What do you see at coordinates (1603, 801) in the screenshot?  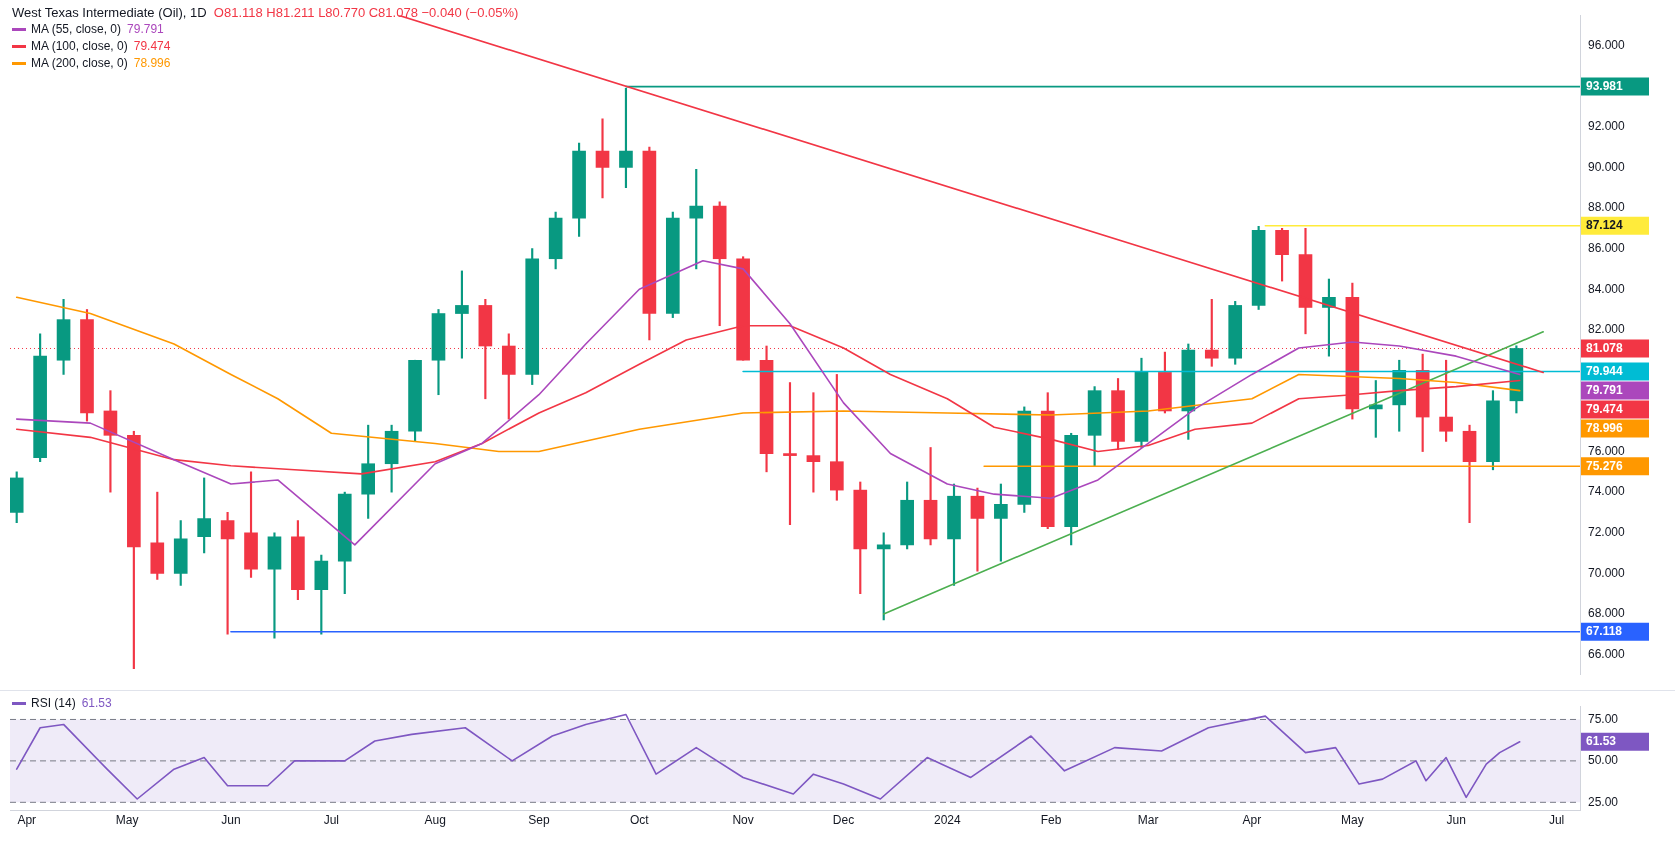 I see `y-tick-label: 25.00` at bounding box center [1603, 801].